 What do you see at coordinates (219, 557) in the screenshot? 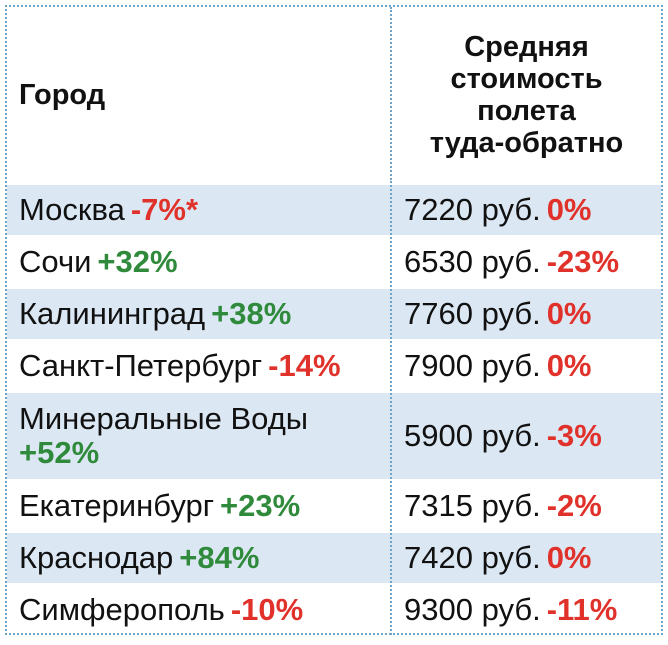
I see `city-change: +84%` at bounding box center [219, 557].